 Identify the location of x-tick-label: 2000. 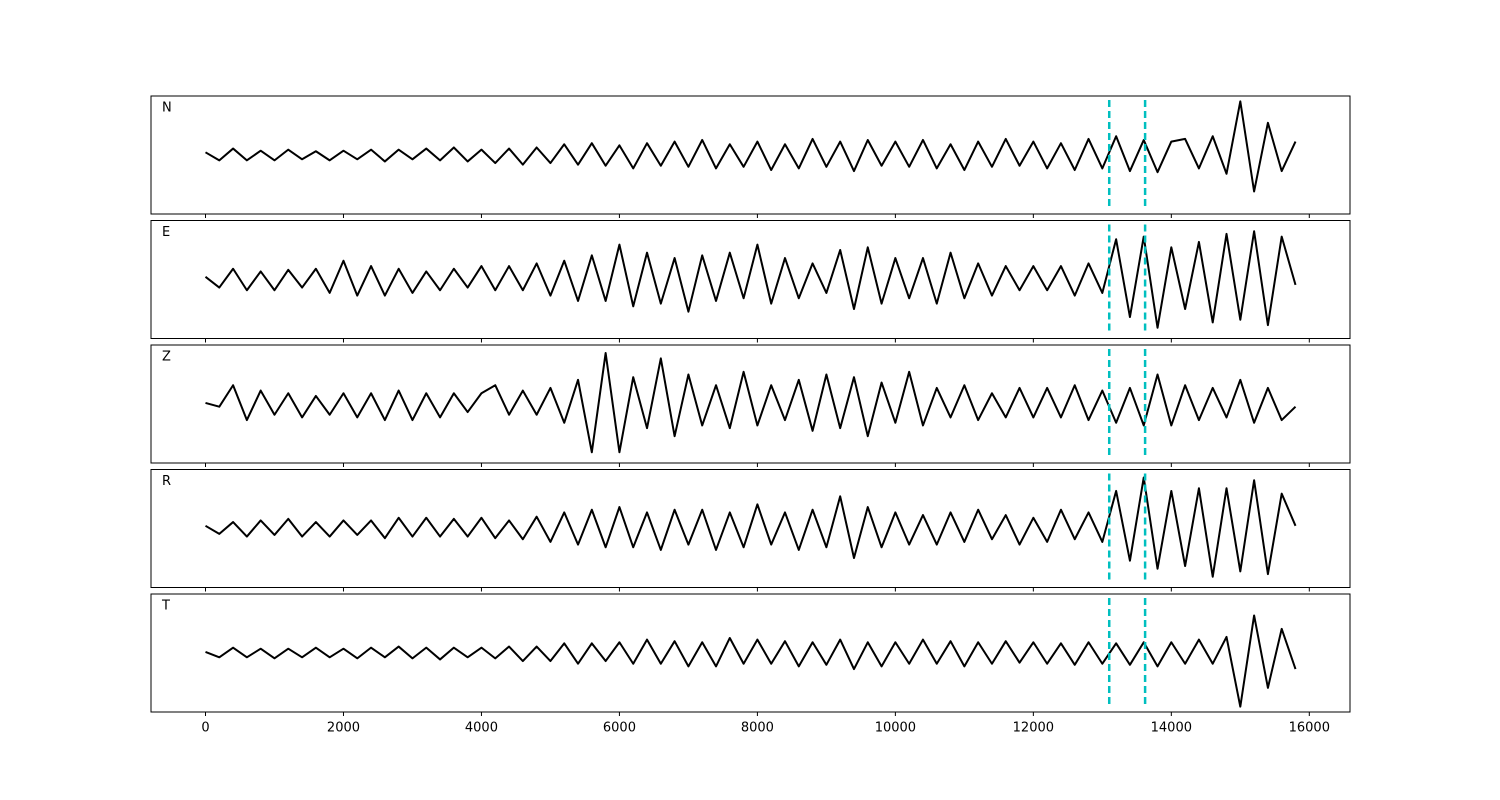
(343, 728).